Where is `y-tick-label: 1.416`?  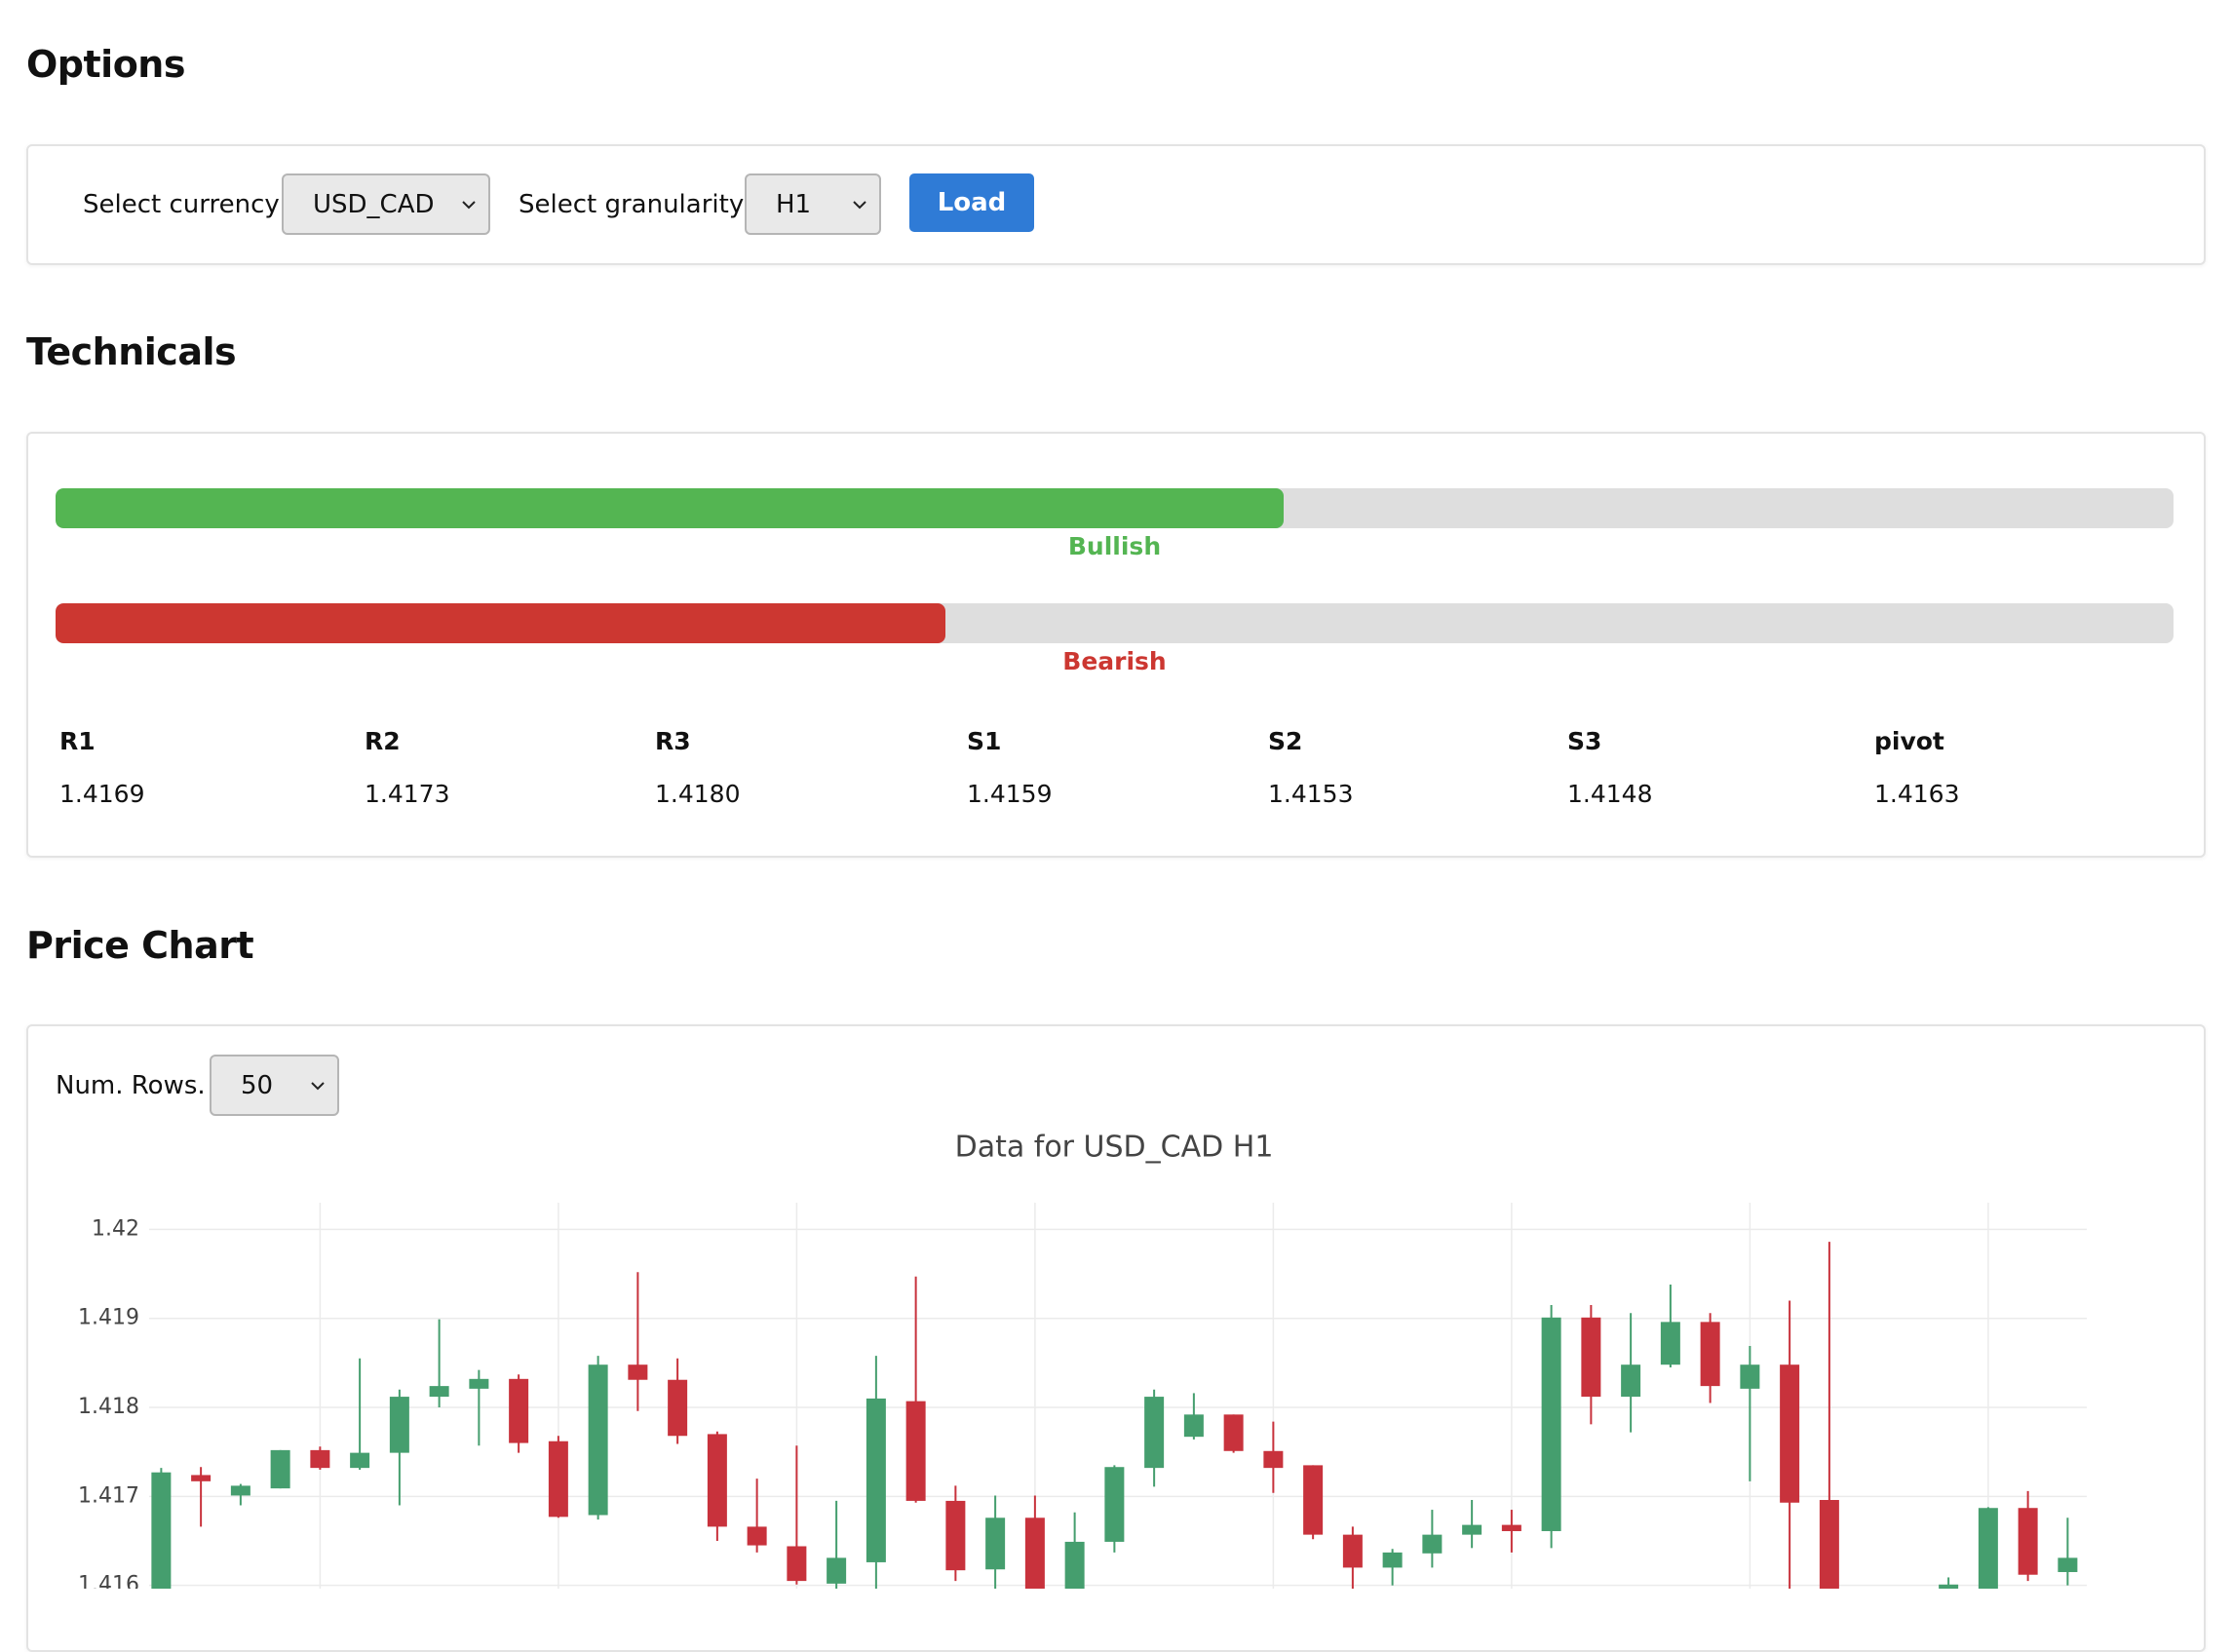
y-tick-label: 1.416 is located at coordinates (109, 1581).